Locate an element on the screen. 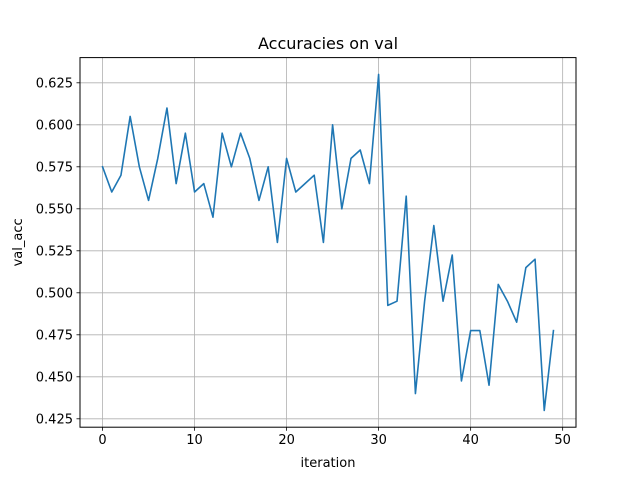 The image size is (640, 484). y-tick-label: 0.525 is located at coordinates (54, 251).